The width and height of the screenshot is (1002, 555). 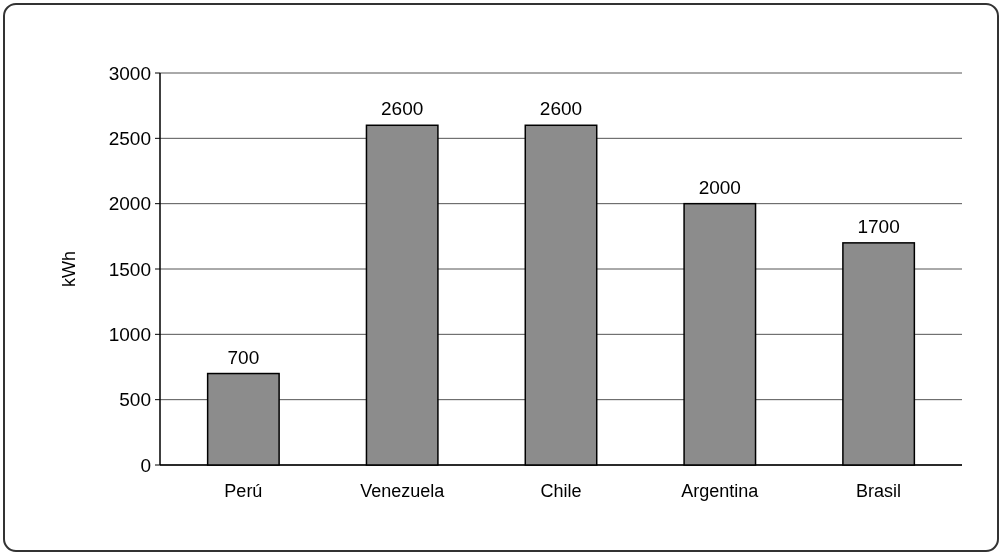 What do you see at coordinates (878, 226) in the screenshot?
I see `data-label: 1700` at bounding box center [878, 226].